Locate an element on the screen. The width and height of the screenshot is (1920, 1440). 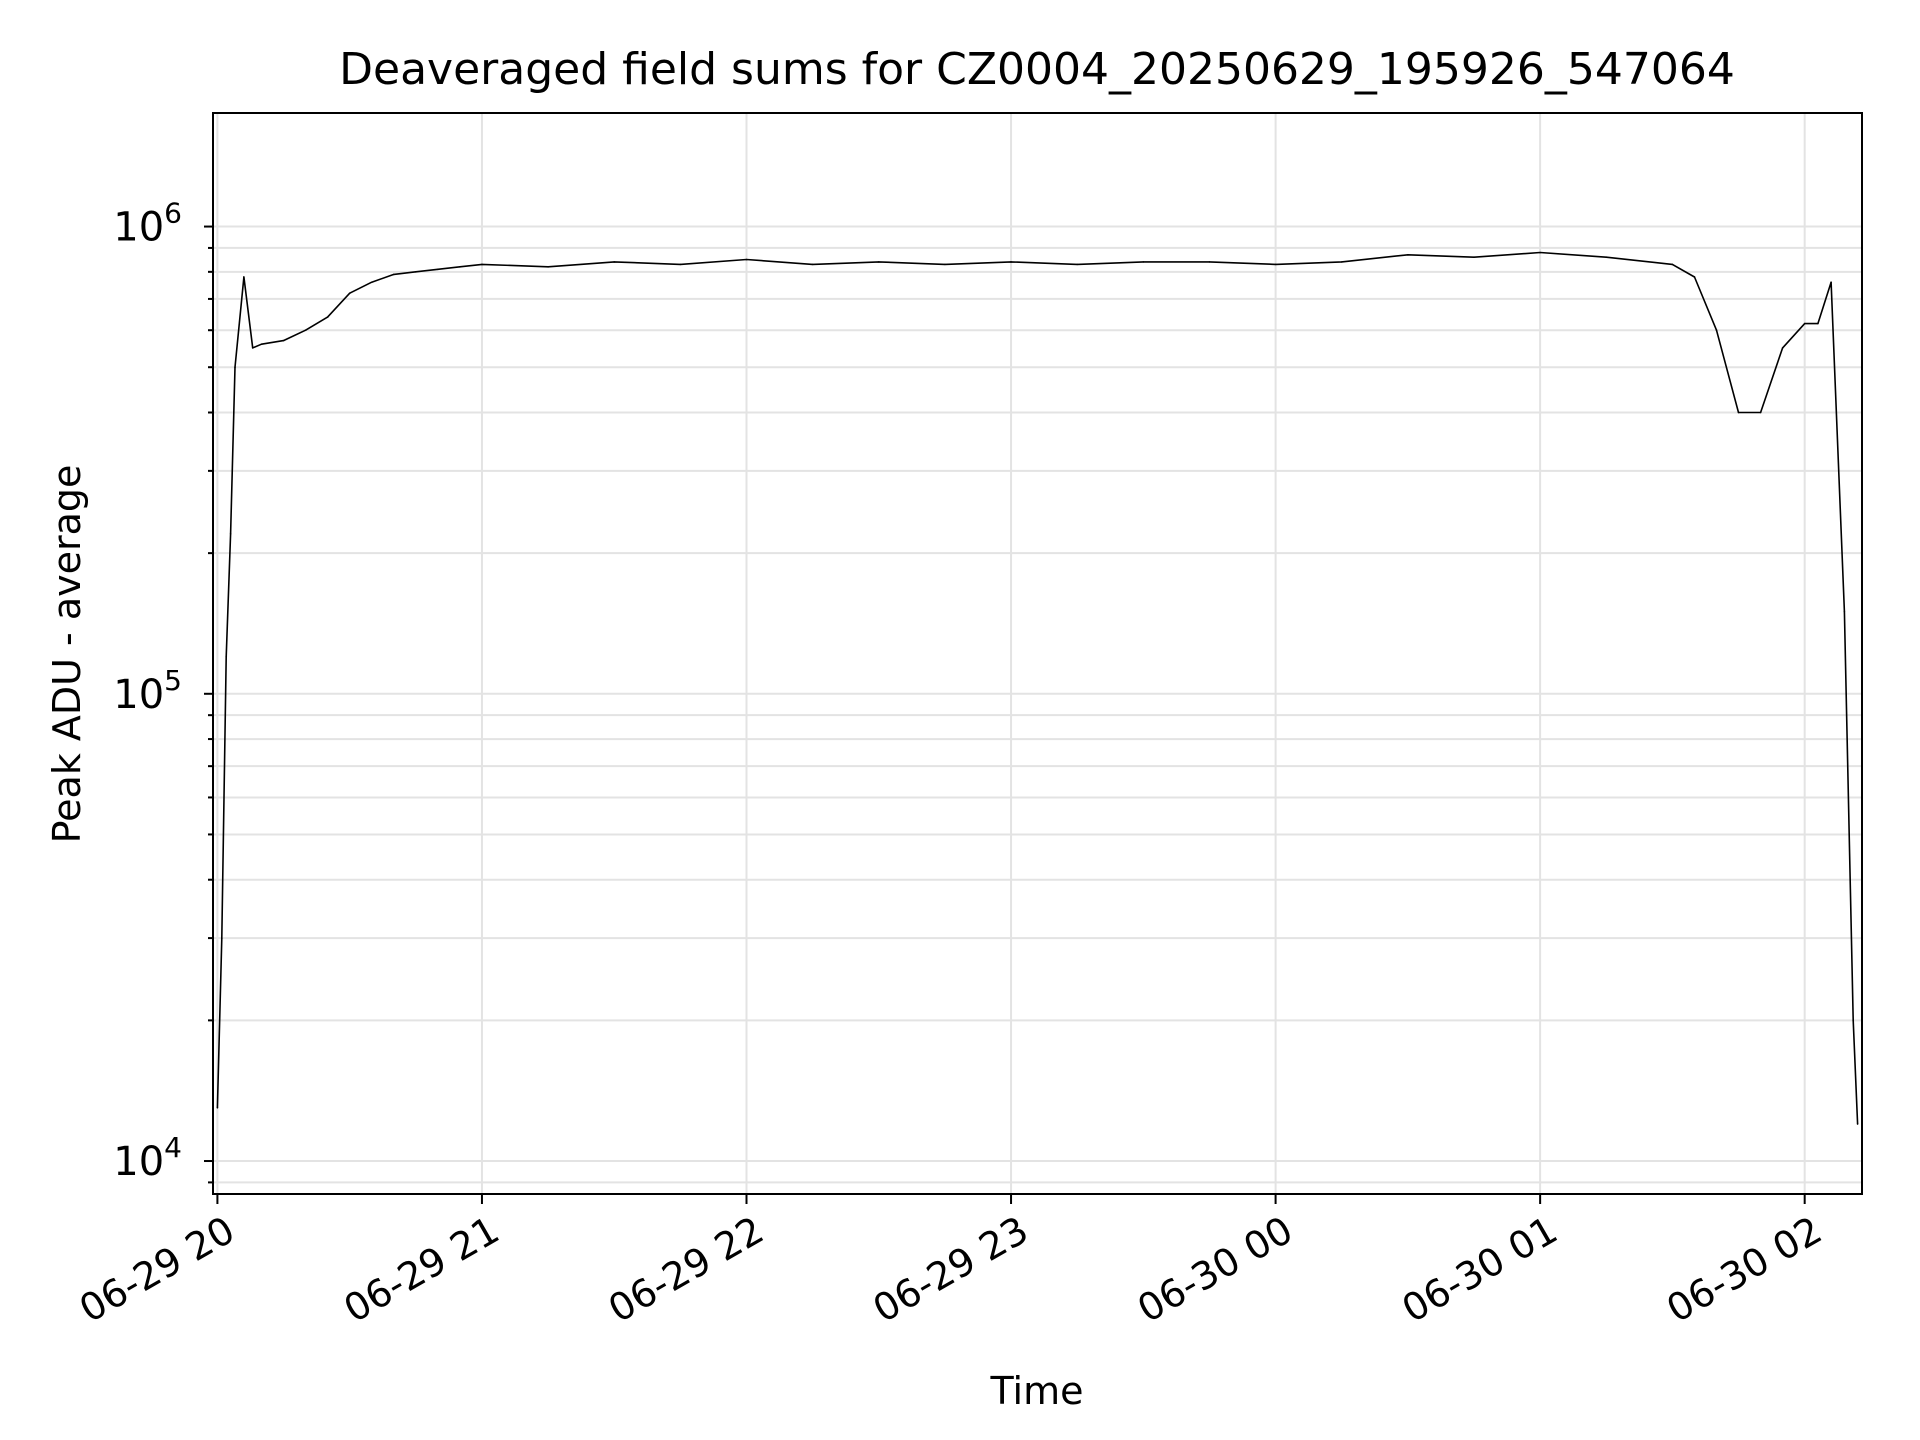
x-axis-label: Time is located at coordinates (1037, 1391).